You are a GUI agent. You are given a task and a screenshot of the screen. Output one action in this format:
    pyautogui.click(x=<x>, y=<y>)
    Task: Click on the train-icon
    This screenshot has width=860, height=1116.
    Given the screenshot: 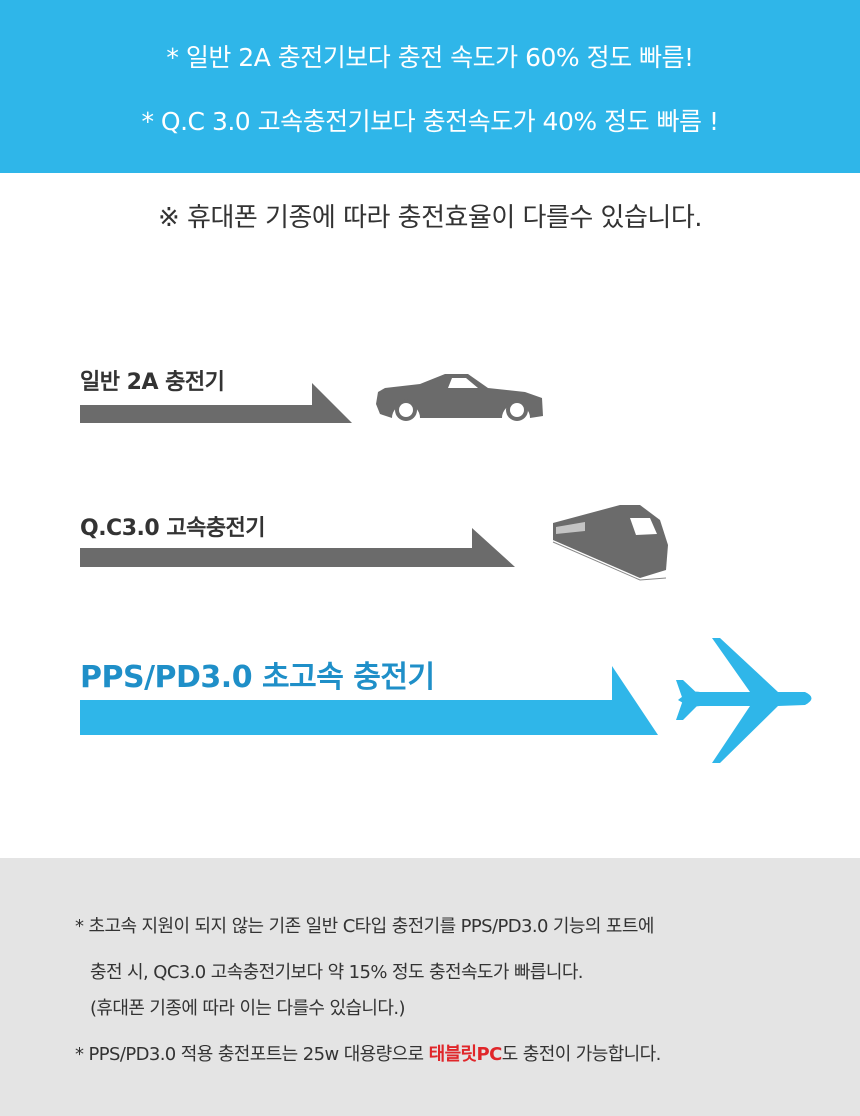 What is the action you would take?
    pyautogui.click(x=610, y=543)
    